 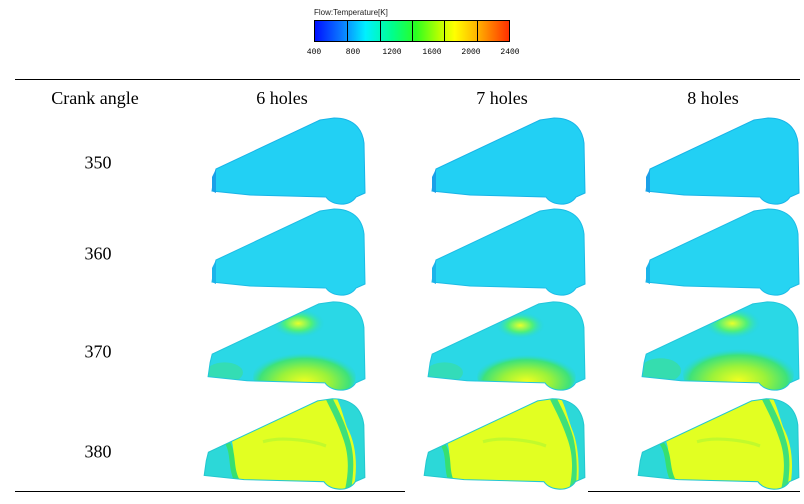 What do you see at coordinates (98, 351) in the screenshot?
I see `crank-angle-370: 370` at bounding box center [98, 351].